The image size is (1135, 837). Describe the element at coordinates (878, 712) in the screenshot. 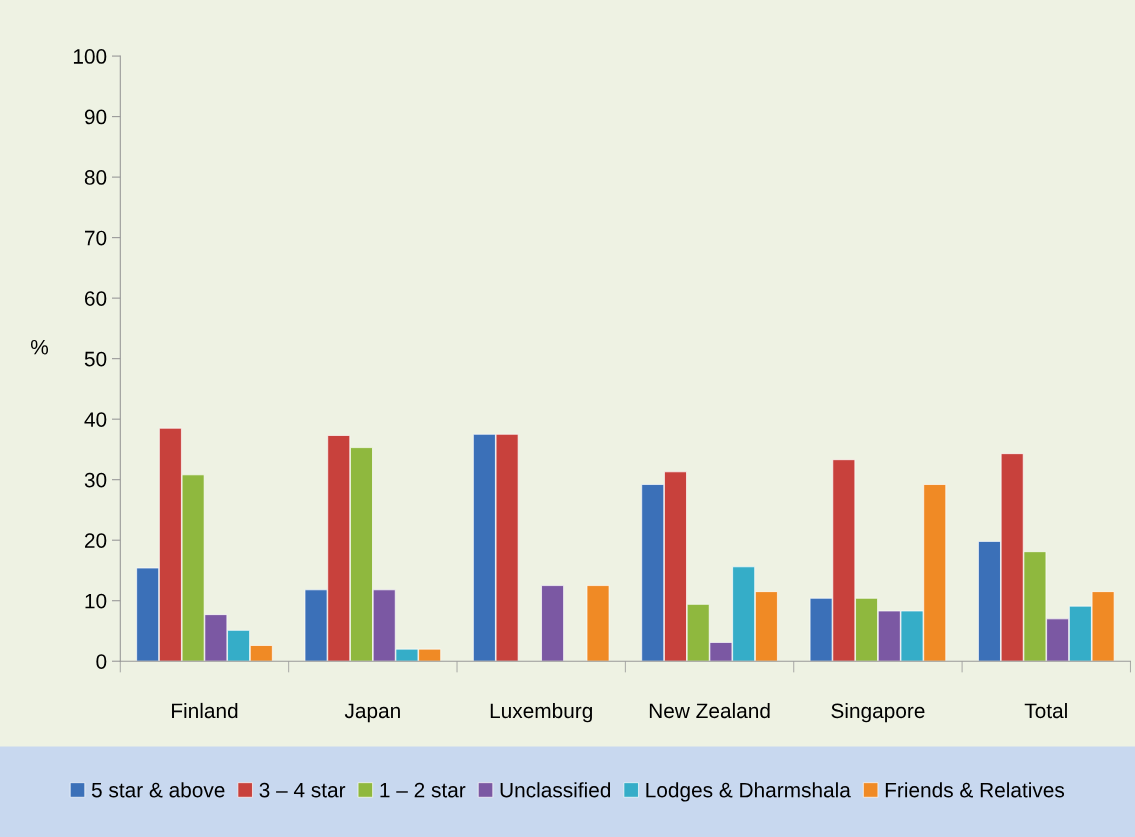

I see `x-tick-label: Singapore` at that location.